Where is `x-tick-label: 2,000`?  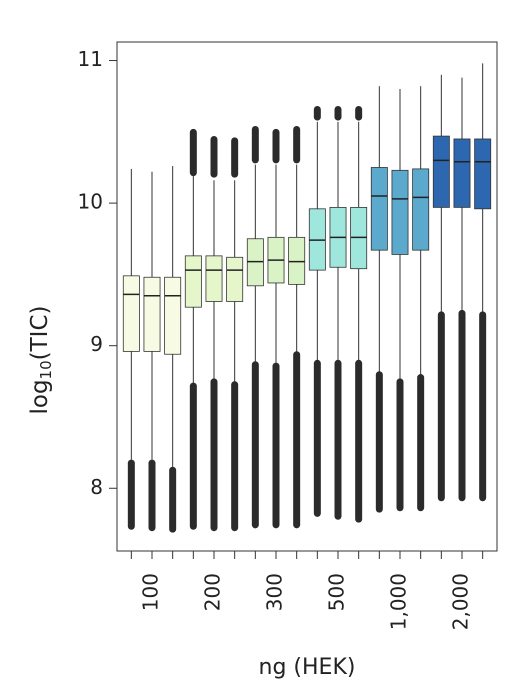 x-tick-label: 2,000 is located at coordinates (461, 601).